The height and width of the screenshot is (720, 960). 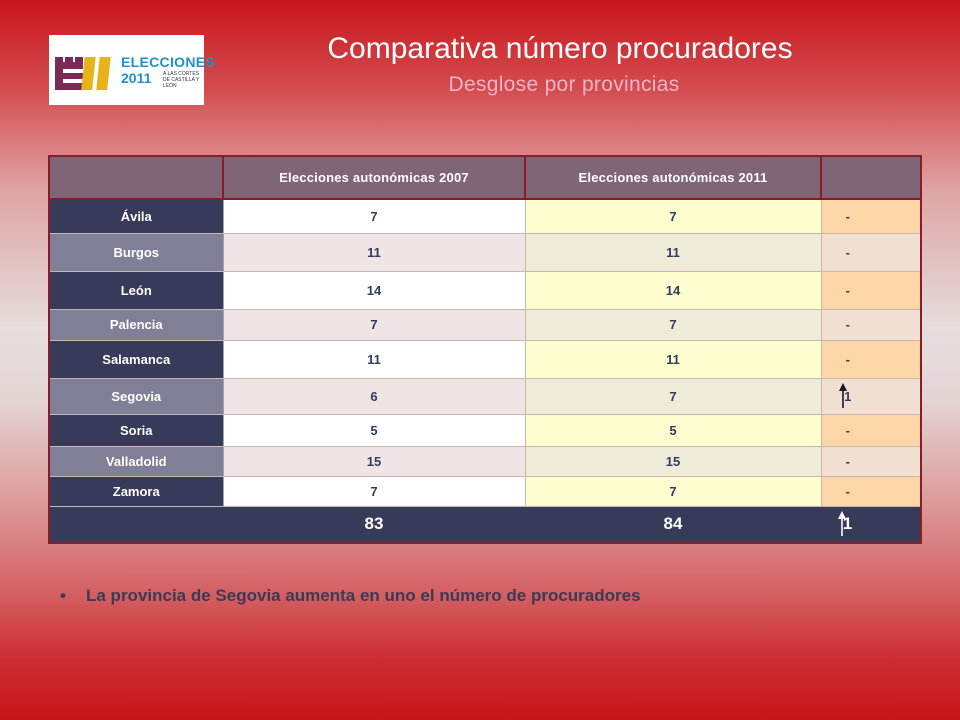 I want to click on total-label-cell, so click(x=136, y=524).